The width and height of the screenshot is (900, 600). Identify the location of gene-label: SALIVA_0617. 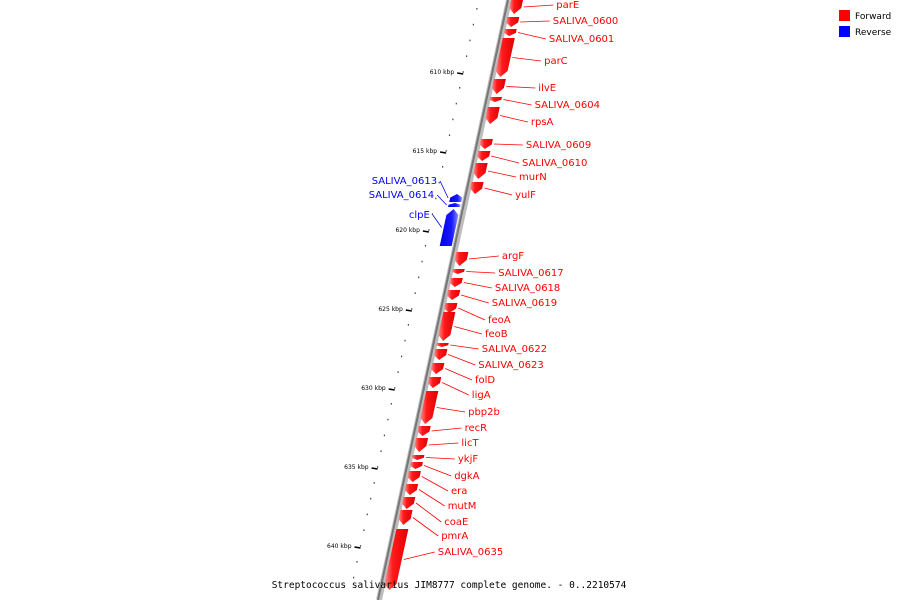
(530, 273).